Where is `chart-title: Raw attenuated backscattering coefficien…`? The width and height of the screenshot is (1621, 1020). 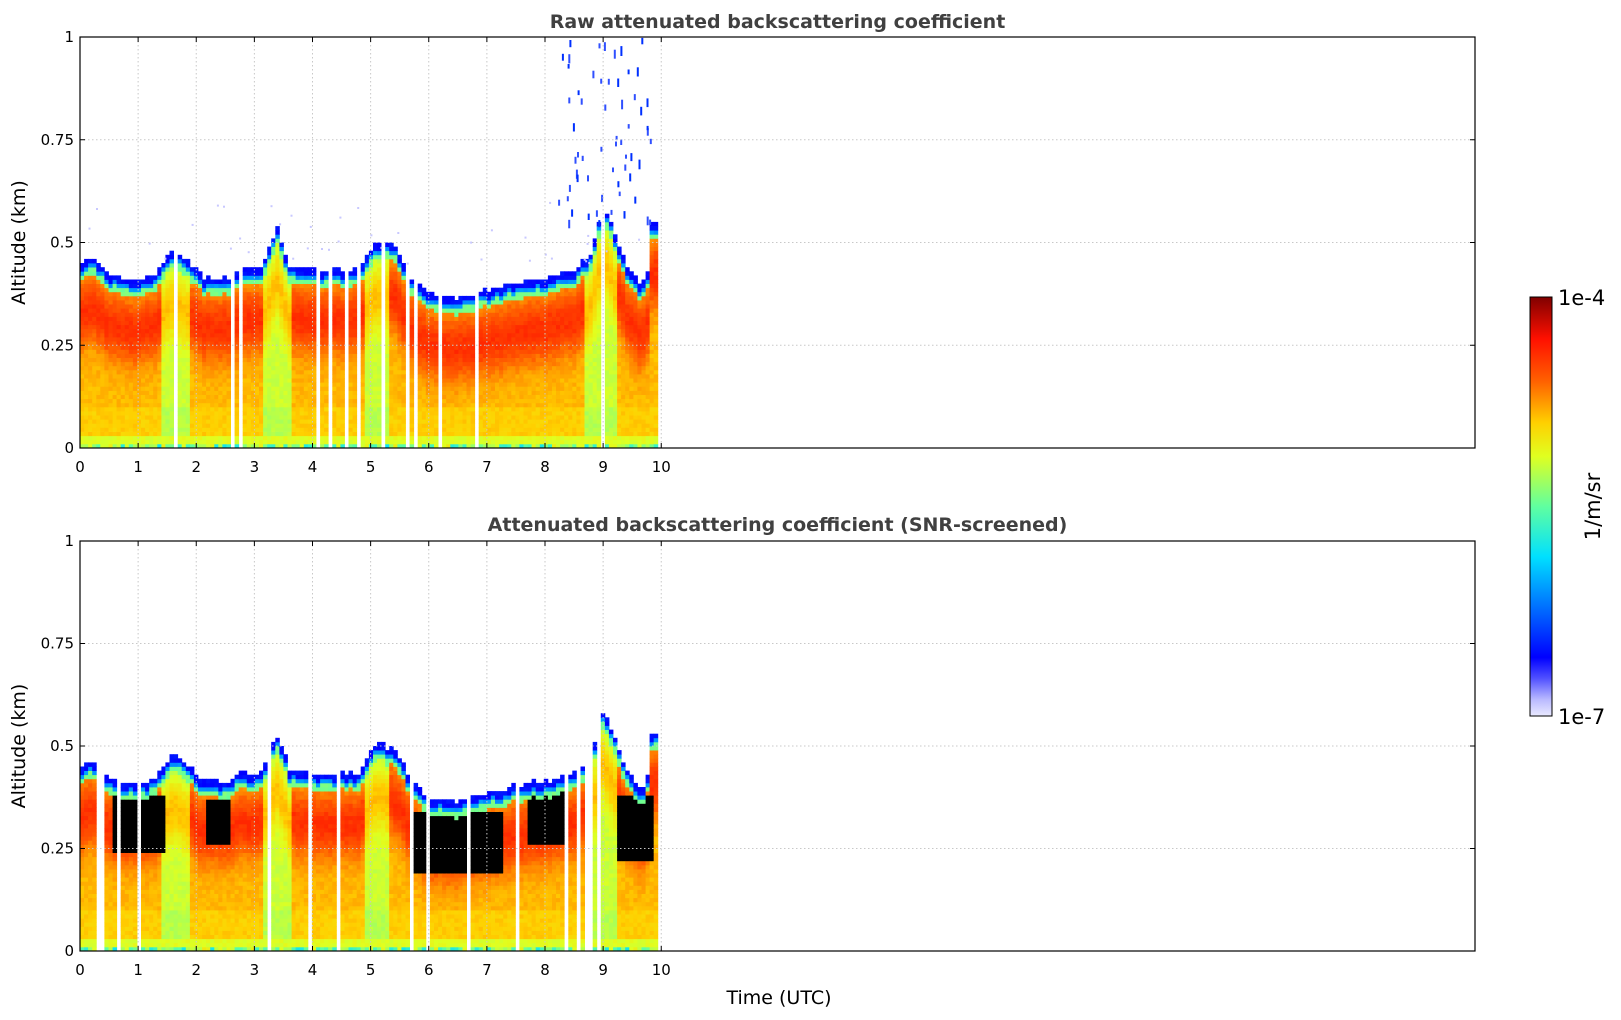 chart-title: Raw attenuated backscattering coefficien… is located at coordinates (778, 22).